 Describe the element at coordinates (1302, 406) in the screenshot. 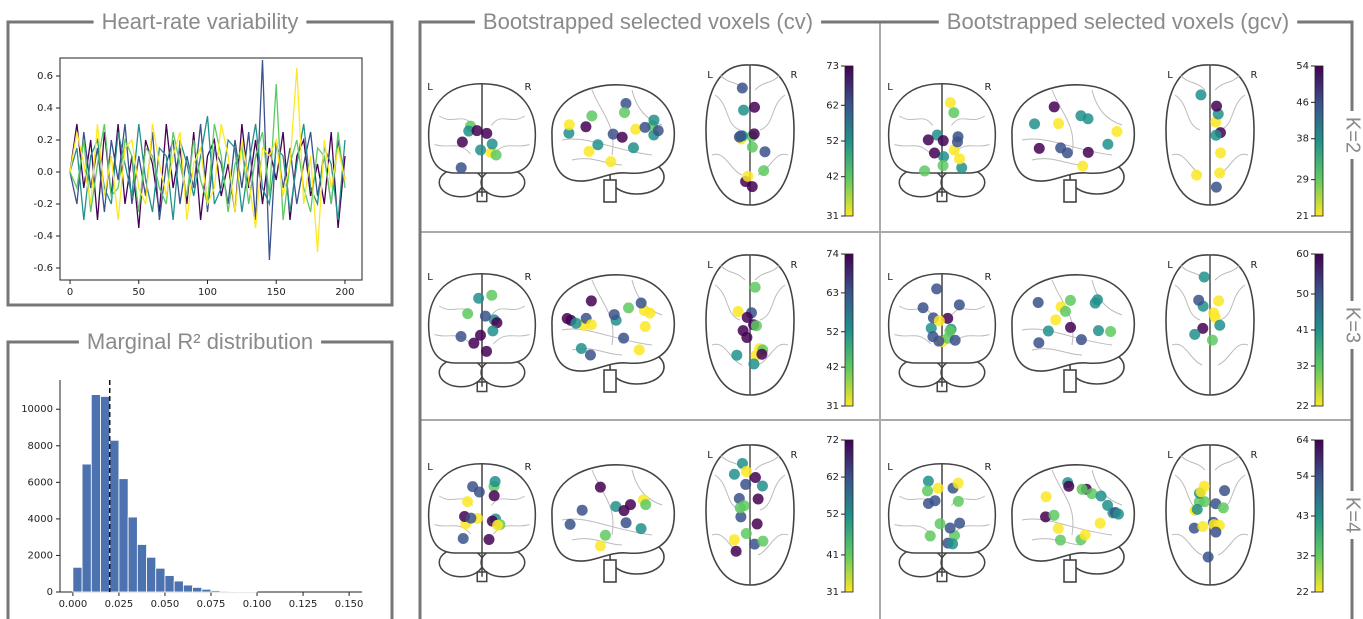

I see `colorbar-tick-label: 22` at that location.